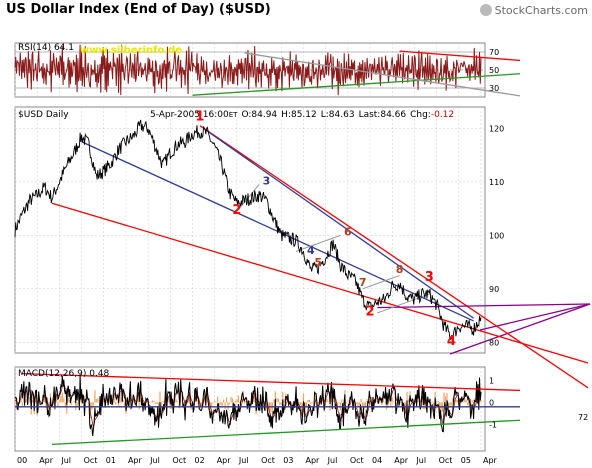 This screenshot has width=592, height=468. Describe the element at coordinates (288, 460) in the screenshot. I see `x-tick-label: 03` at that location.